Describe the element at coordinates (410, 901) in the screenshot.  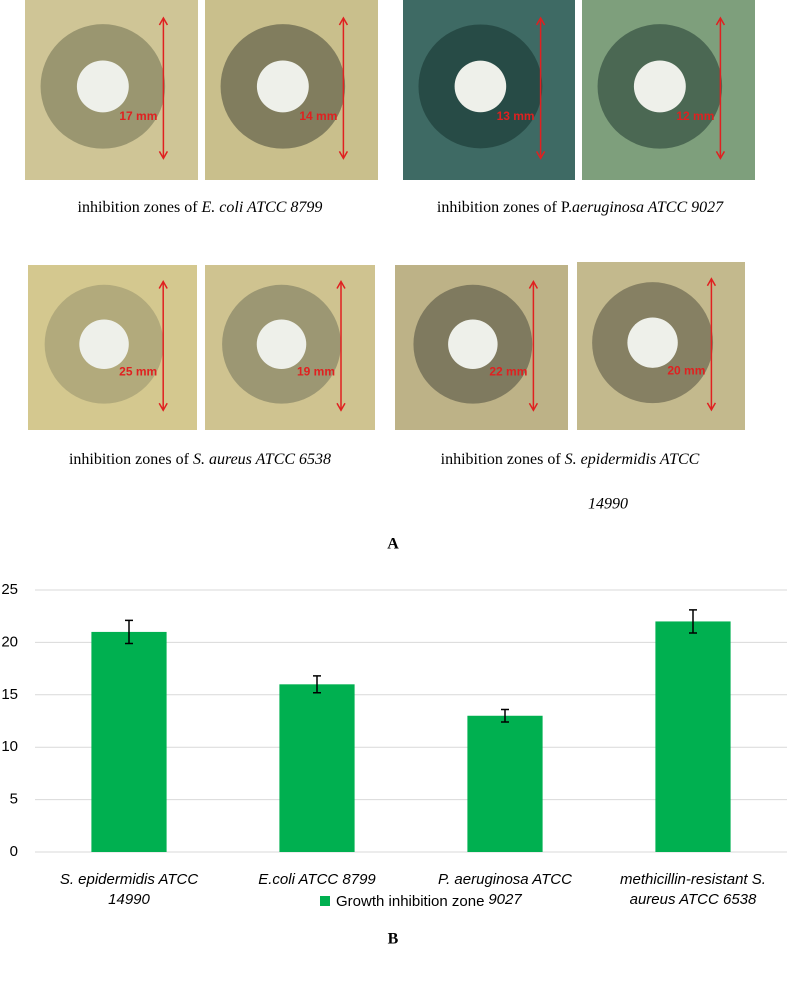
I see `legend-label: Growth inhibition zone` at that location.